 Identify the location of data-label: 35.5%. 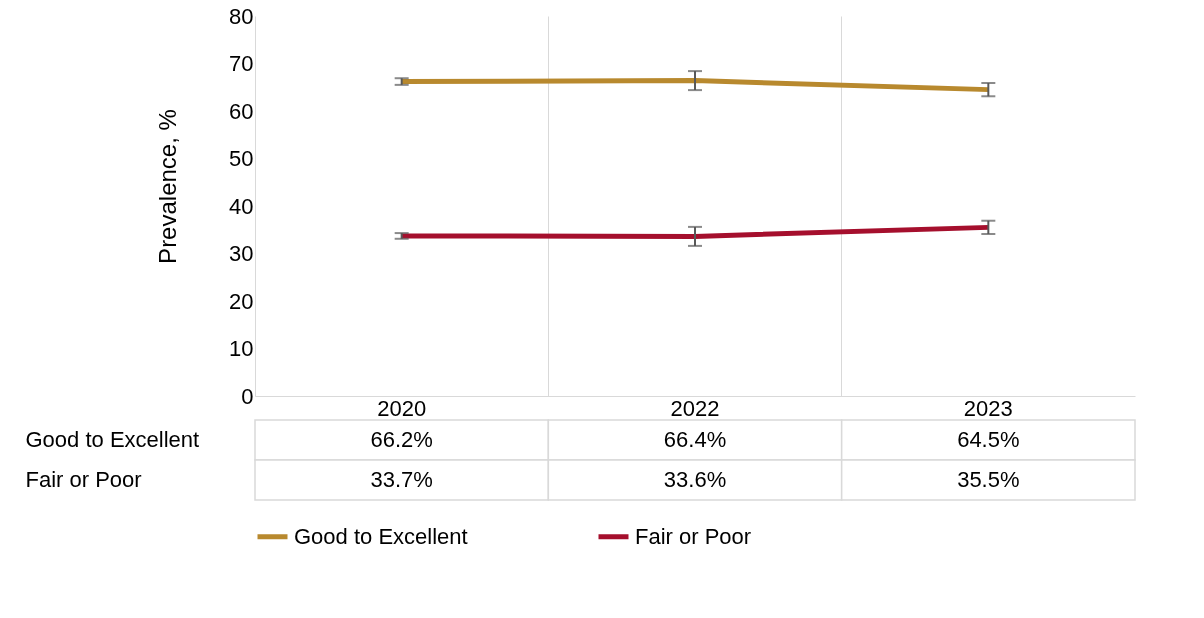
(988, 479).